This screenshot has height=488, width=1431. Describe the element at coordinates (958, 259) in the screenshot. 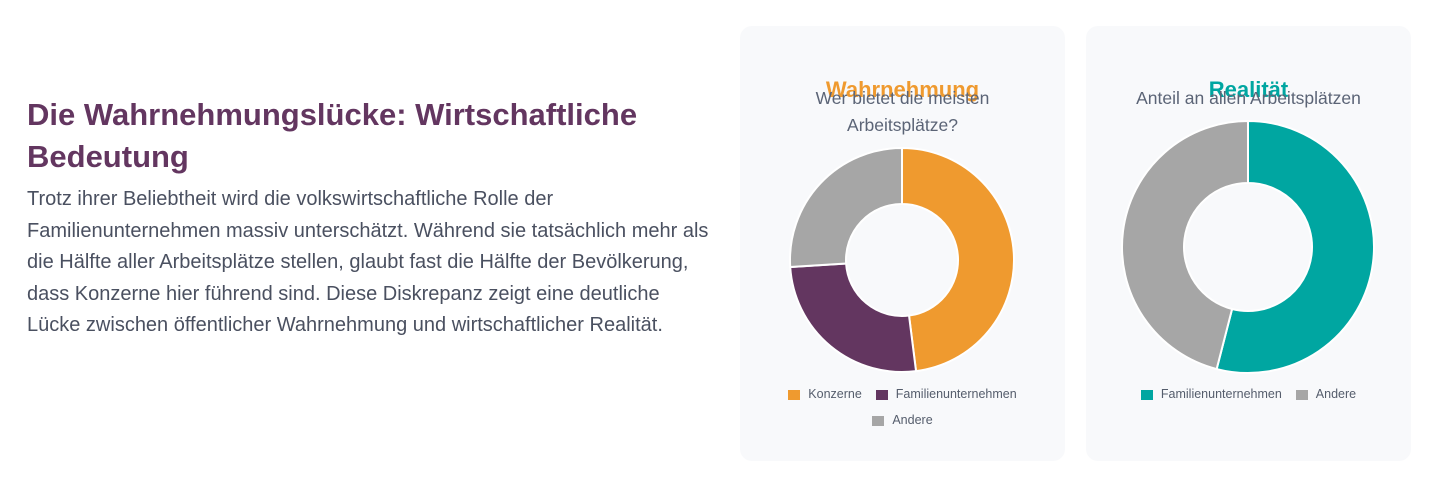

I see `donut-slice-konzerne` at that location.